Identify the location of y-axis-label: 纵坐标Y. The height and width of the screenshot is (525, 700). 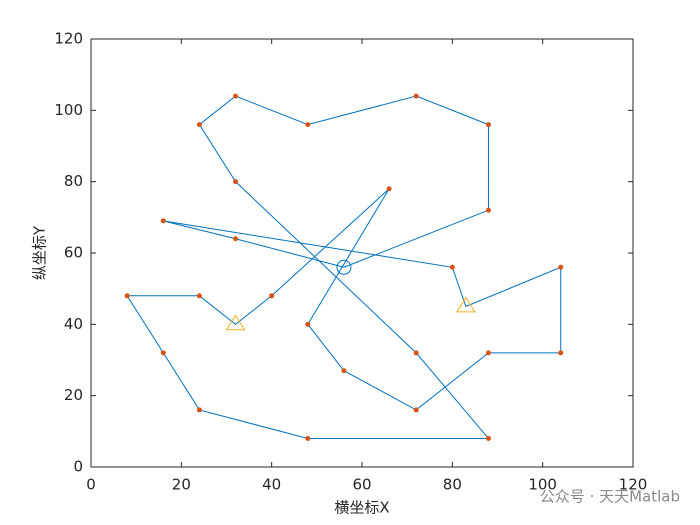
(40, 252).